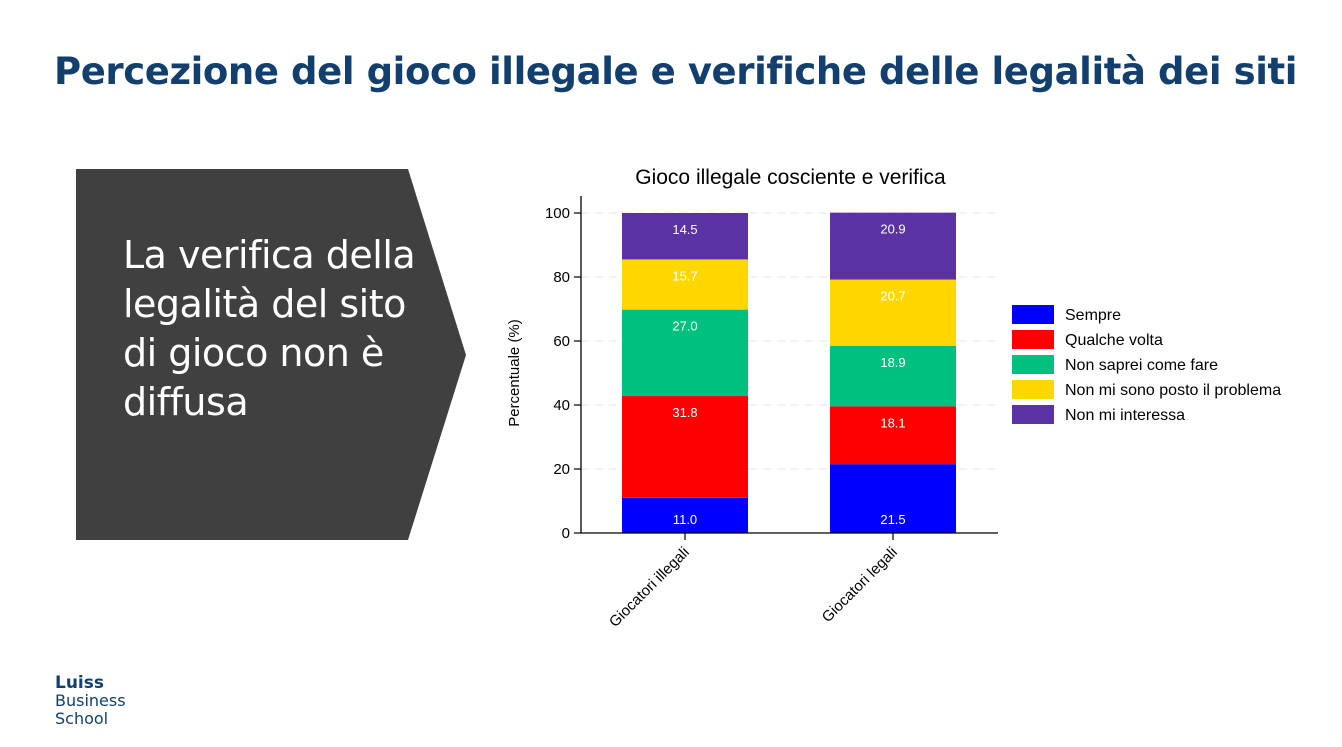 The height and width of the screenshot is (747, 1342). What do you see at coordinates (1114, 340) in the screenshot?
I see `legend-label-1: Qualche volta` at bounding box center [1114, 340].